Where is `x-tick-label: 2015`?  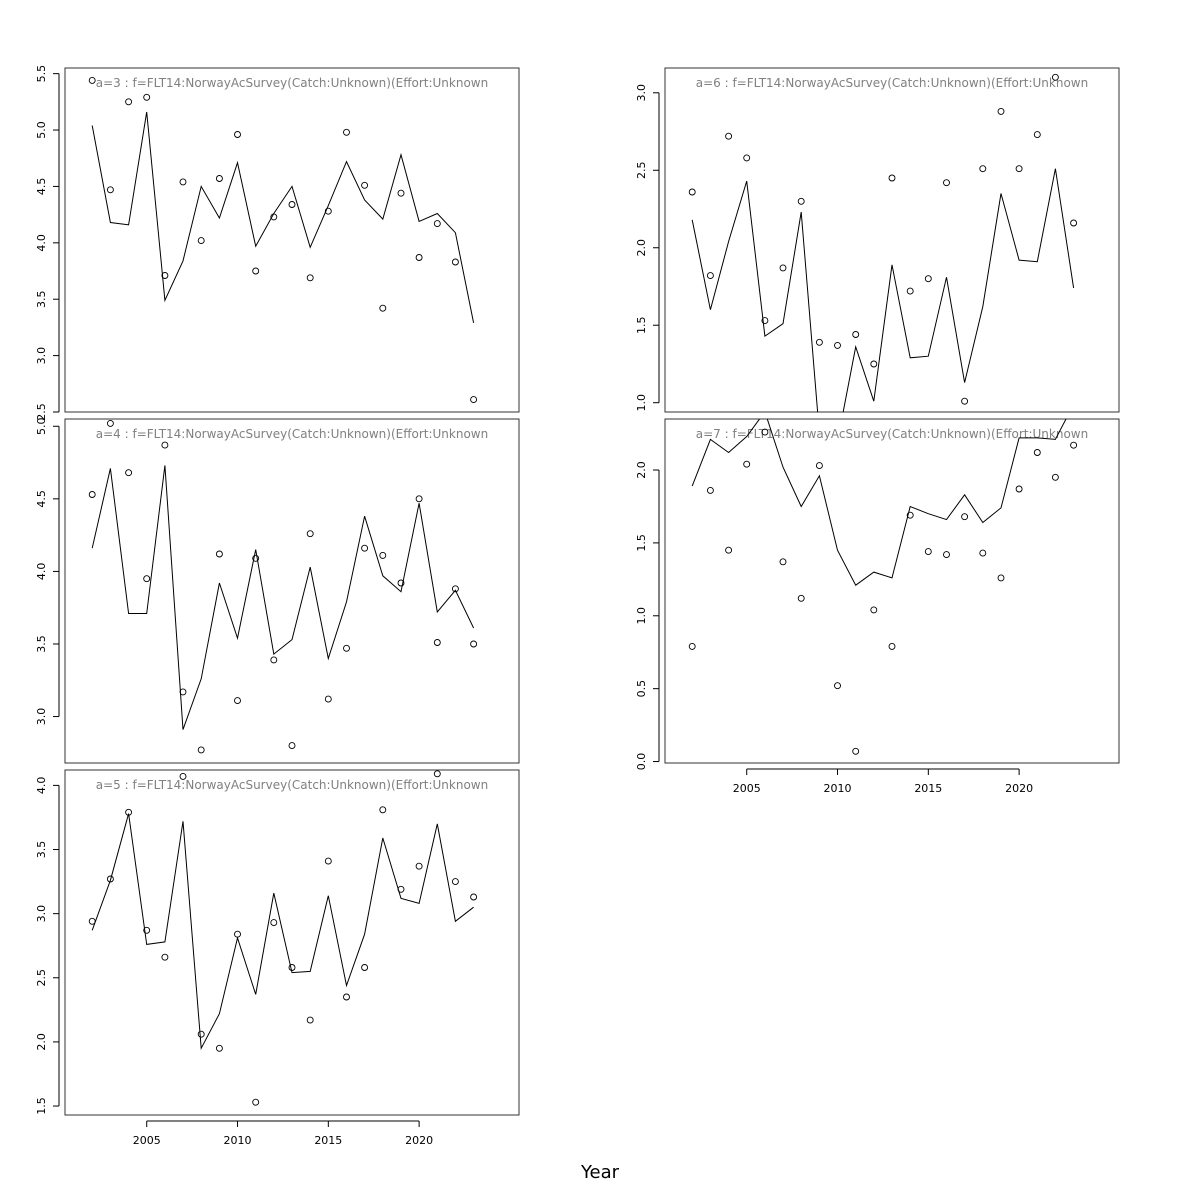 x-tick-label: 2015 is located at coordinates (328, 1140).